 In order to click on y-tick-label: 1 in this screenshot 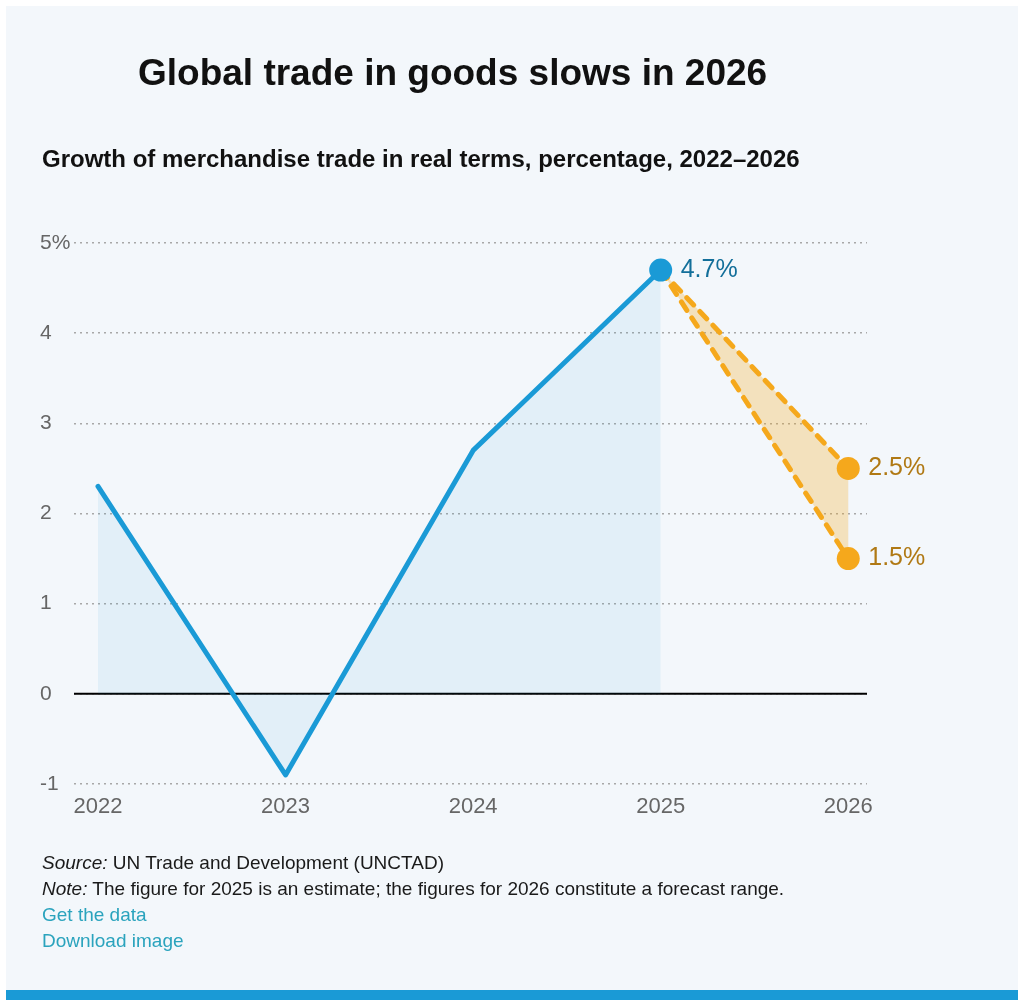, I will do `click(46, 602)`.